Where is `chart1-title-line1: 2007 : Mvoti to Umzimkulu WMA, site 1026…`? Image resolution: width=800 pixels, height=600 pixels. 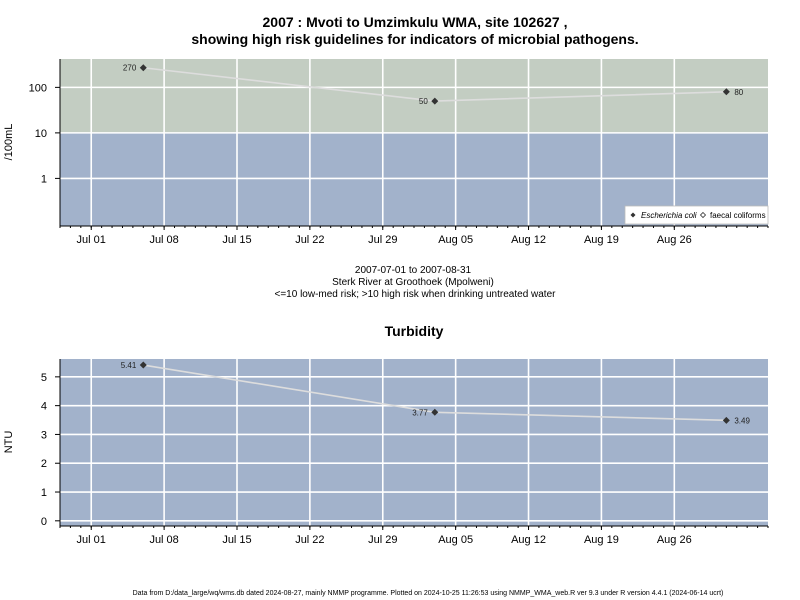 chart1-title-line1: 2007 : Mvoti to Umzimkulu WMA, site 1026… is located at coordinates (415, 22).